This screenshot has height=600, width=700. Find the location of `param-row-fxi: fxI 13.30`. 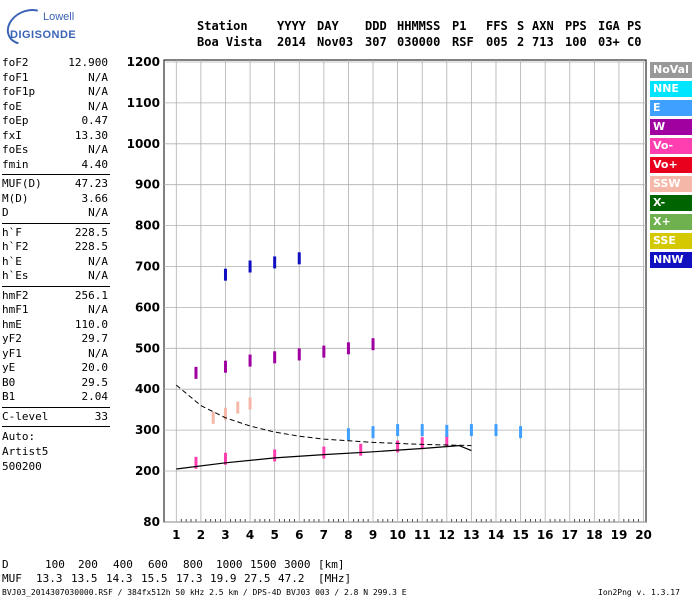

param-row-fxi: fxI 13.30 is located at coordinates (56, 136).